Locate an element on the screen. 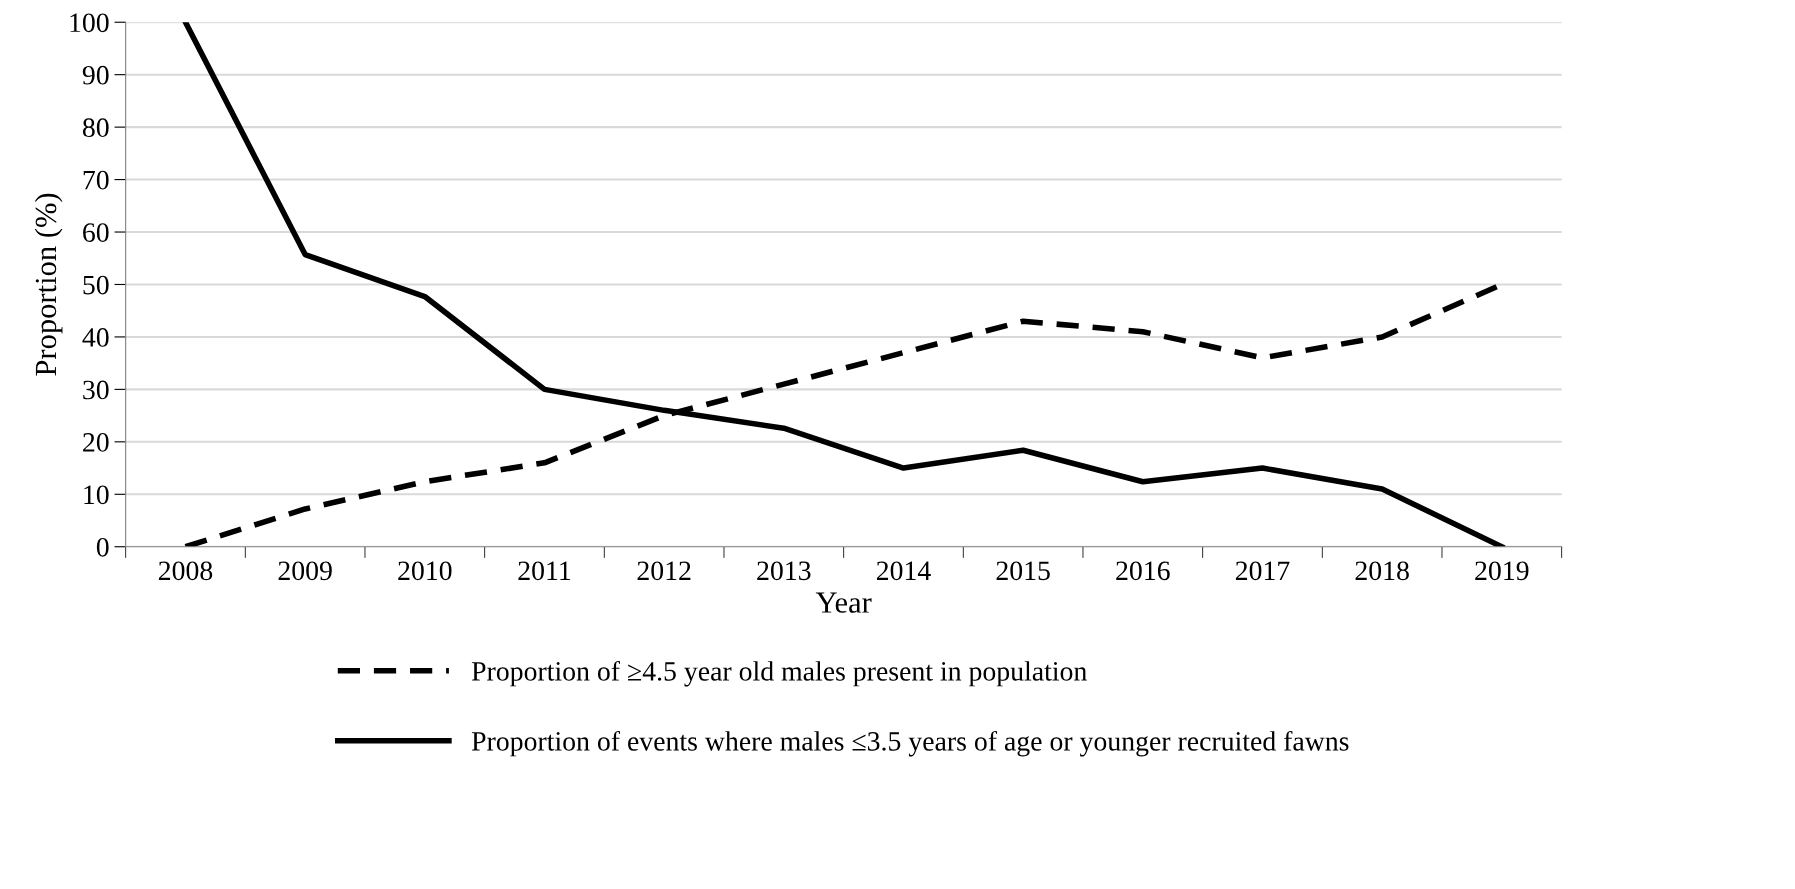 Image resolution: width=1795 pixels, height=889 pixels. x-tick-label: 2012 is located at coordinates (664, 571).